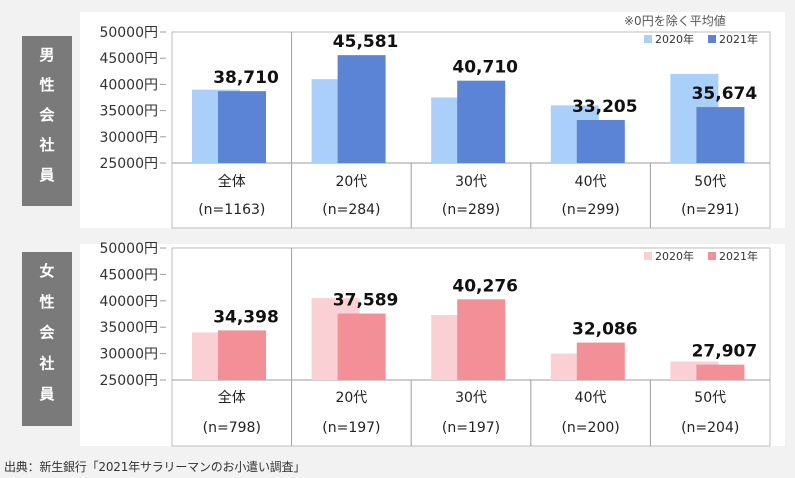 This screenshot has width=795, height=478. I want to click on source-footer: 出典：新生銀行「2021年サラリーマンのお小遣い調査」, so click(155, 467).